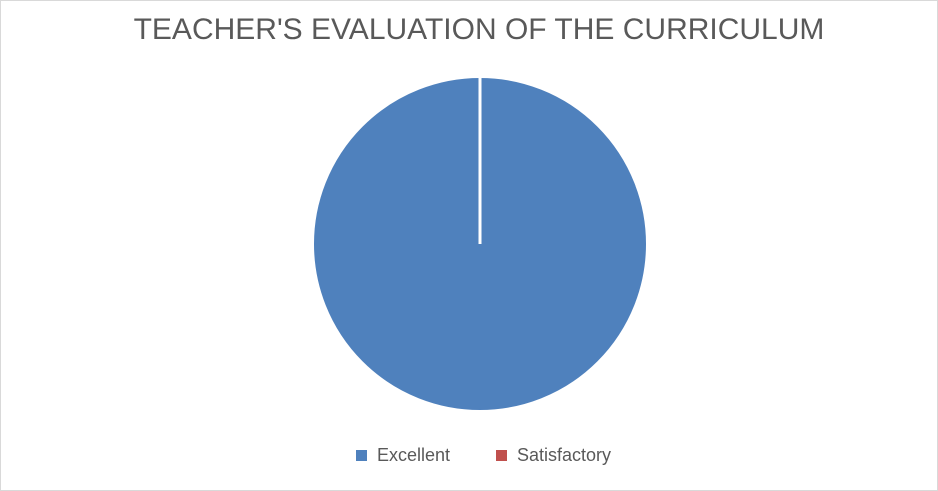  I want to click on chart-title: TEACHER'S EVALUATION OF THE CURRICULUM, so click(479, 29).